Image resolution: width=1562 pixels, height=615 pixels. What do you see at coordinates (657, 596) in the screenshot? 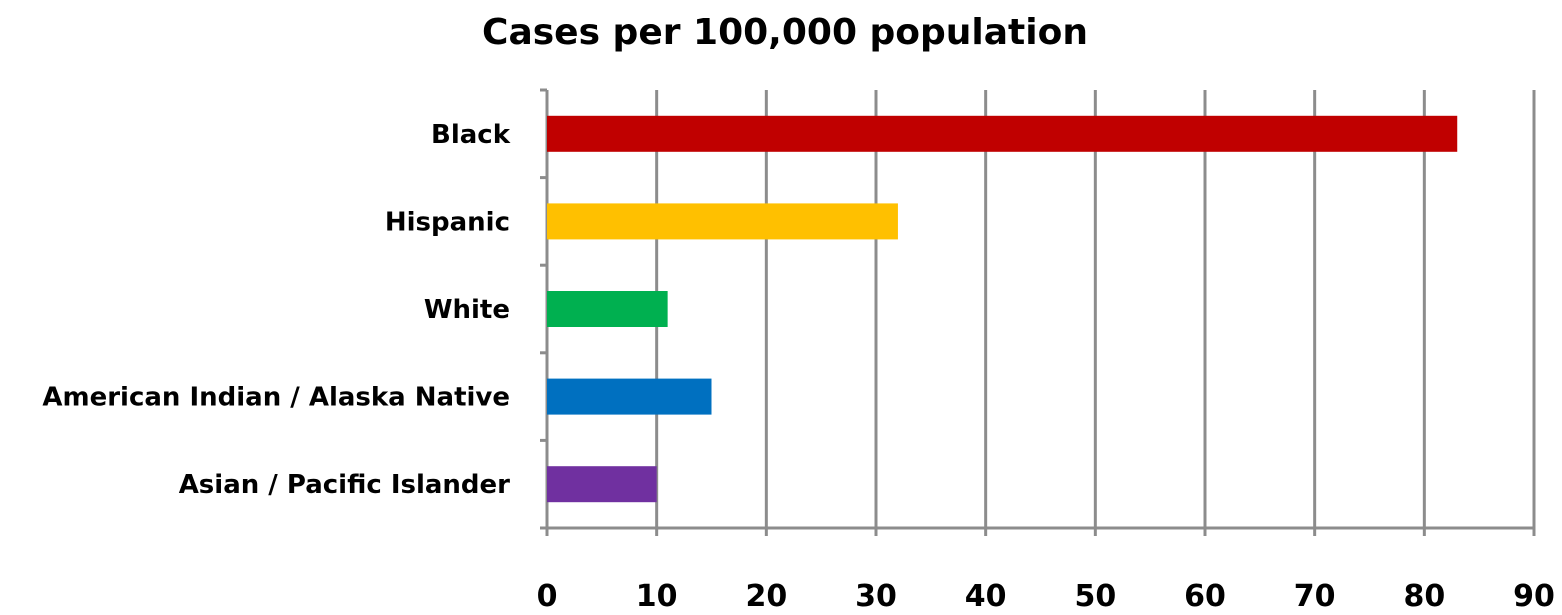
I see `x-tick-label-10: 10` at bounding box center [657, 596].